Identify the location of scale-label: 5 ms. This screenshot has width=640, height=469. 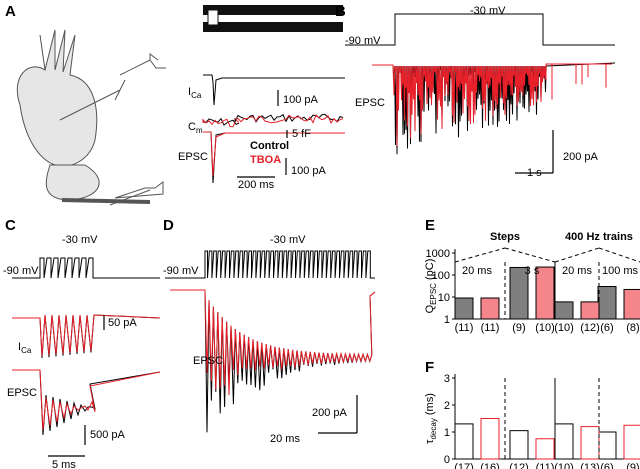
(64, 464).